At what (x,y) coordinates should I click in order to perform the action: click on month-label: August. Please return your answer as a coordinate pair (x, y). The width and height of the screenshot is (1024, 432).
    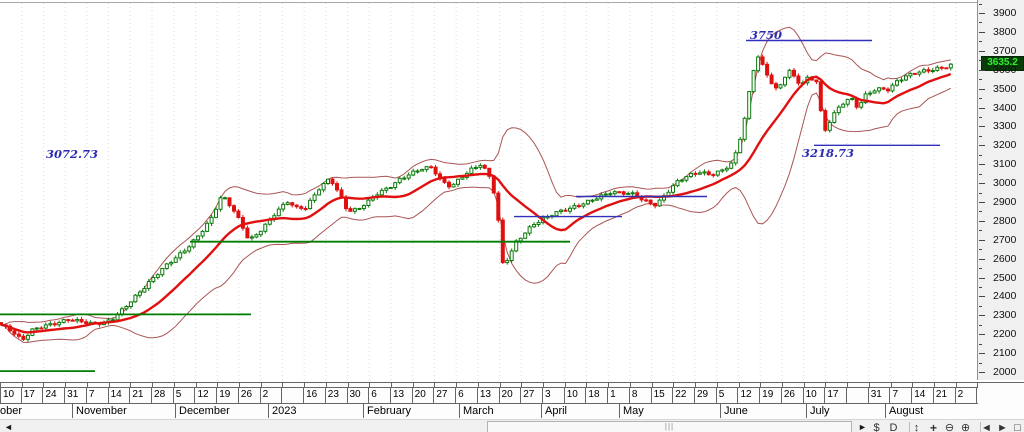
    Looking at the image, I should click on (906, 411).